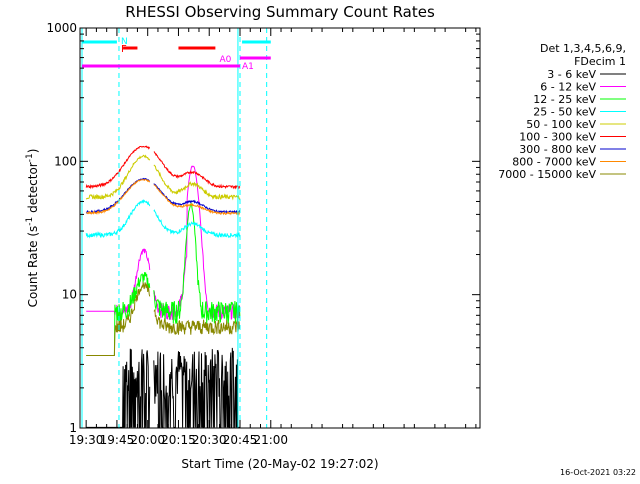 This screenshot has height=484, width=640. I want to click on legend-label: 50 - 100 keV, so click(561, 124).